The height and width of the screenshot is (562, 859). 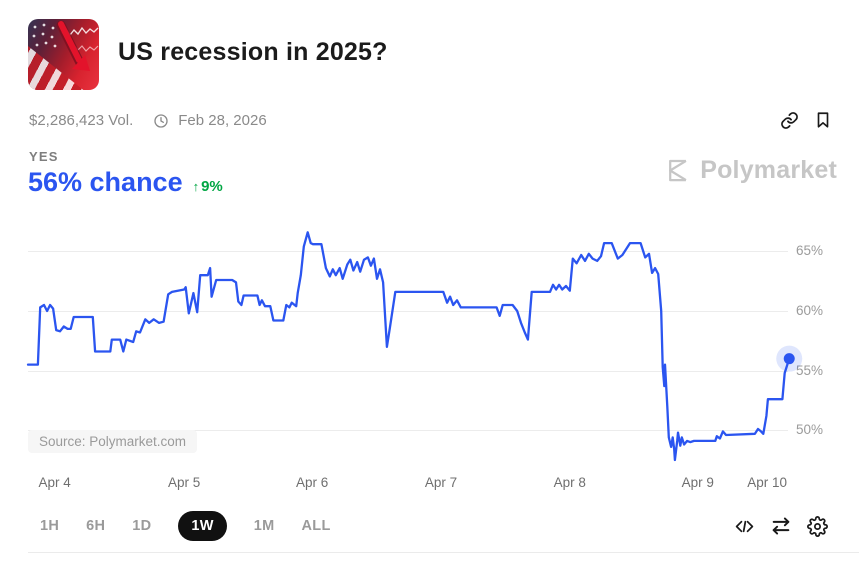 I want to click on chance-row: 56% chance ↑ 9%, so click(x=125, y=182).